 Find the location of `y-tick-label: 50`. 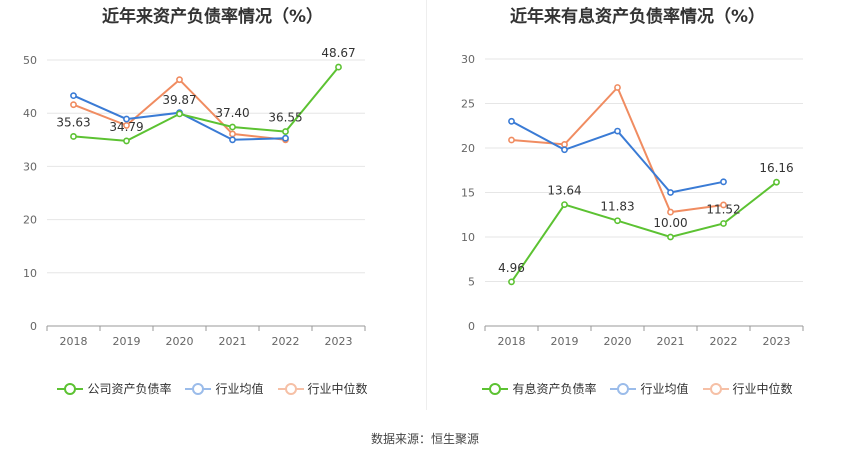

y-tick-label: 50 is located at coordinates (30, 60).